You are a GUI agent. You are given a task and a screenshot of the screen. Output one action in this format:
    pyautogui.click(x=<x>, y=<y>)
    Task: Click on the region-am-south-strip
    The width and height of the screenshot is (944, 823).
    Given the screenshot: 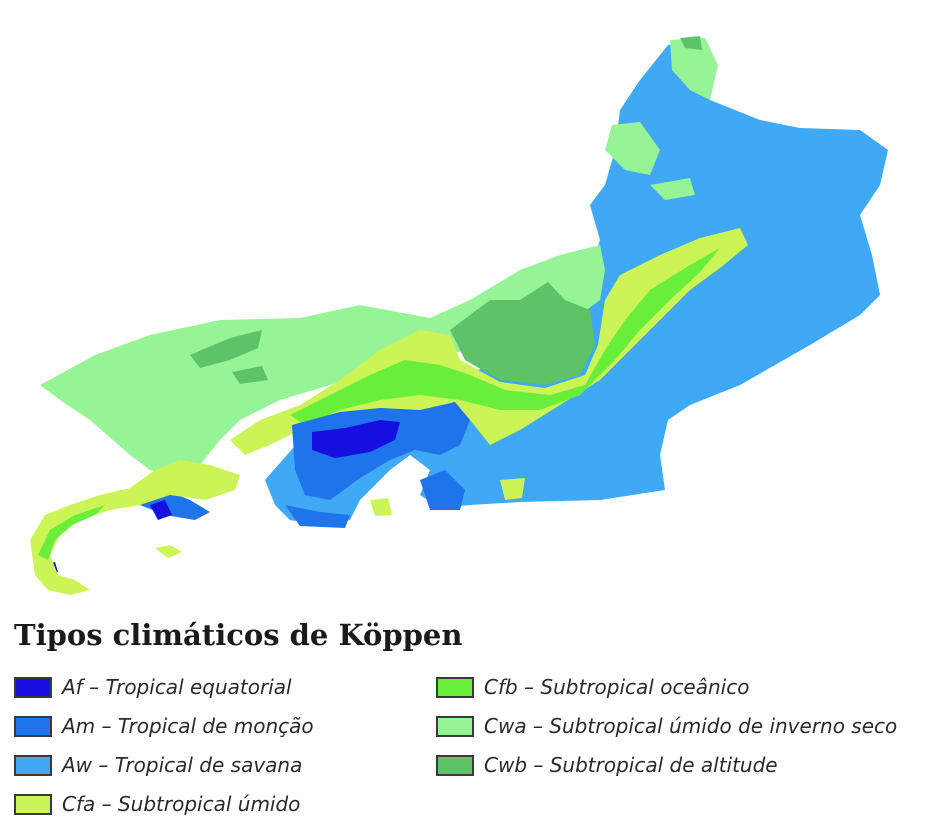 What is the action you would take?
    pyautogui.click(x=317, y=516)
    